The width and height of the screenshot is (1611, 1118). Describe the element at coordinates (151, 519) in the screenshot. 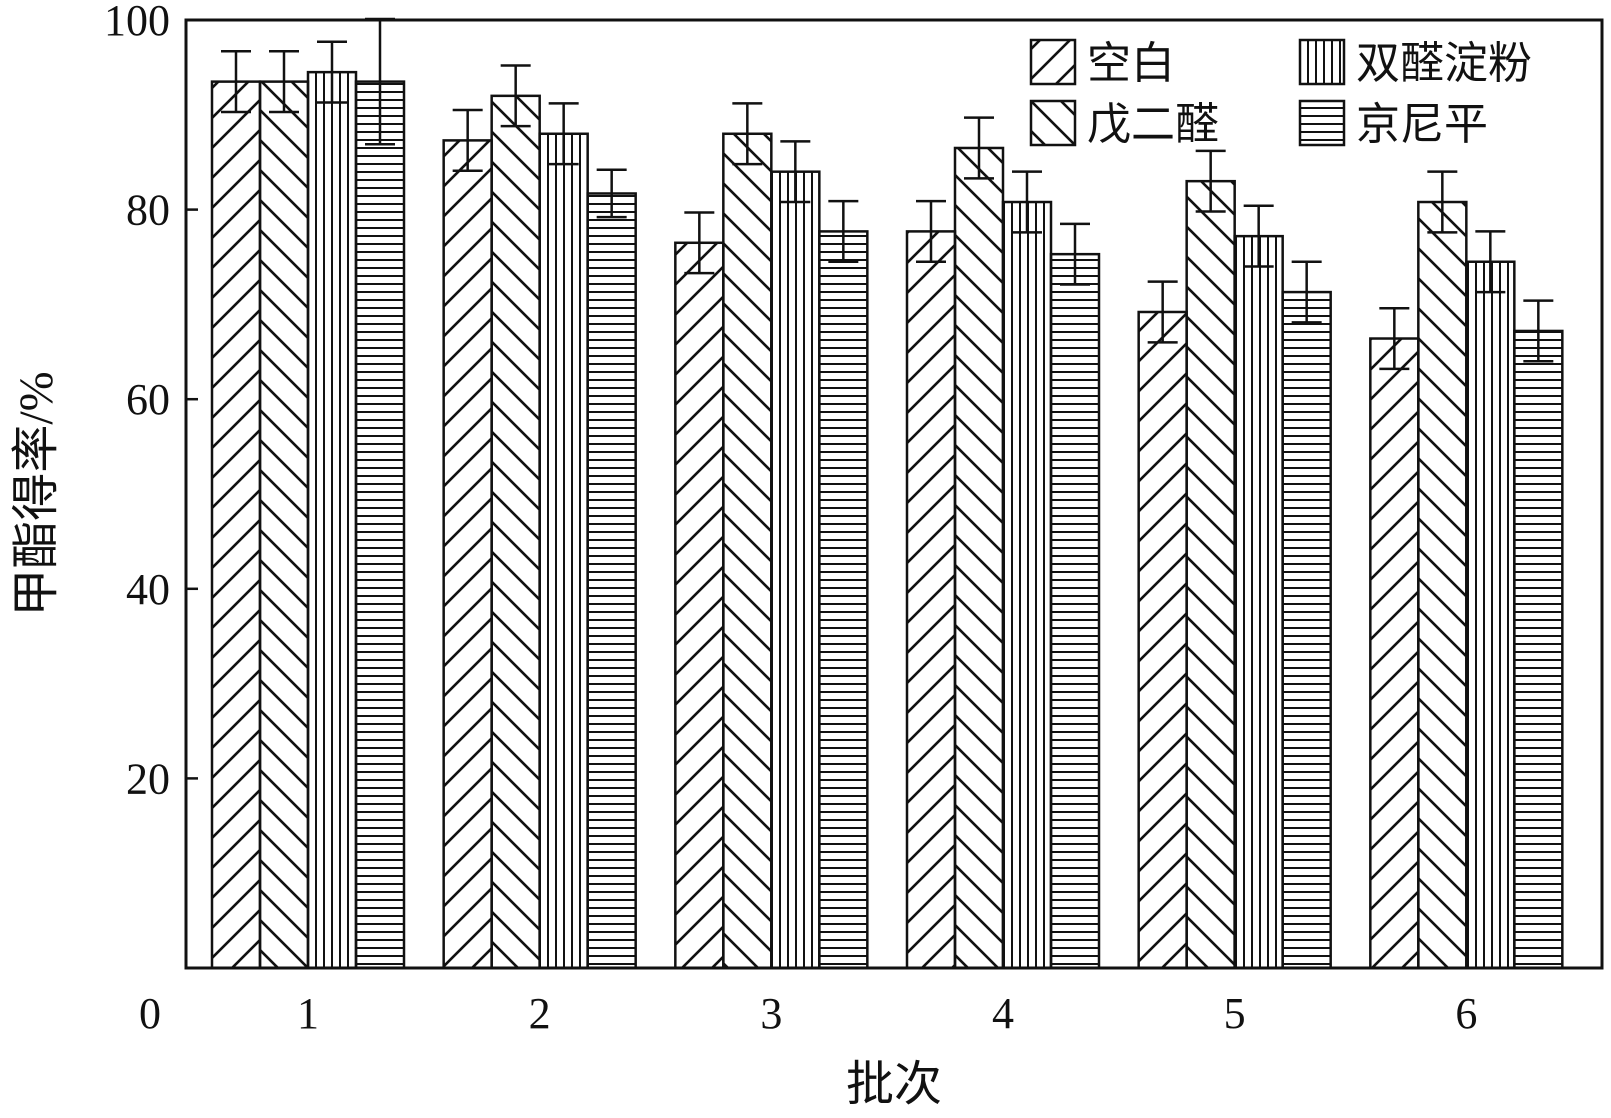

I see `y-axis: 0 20 40 60 80 100` at that location.